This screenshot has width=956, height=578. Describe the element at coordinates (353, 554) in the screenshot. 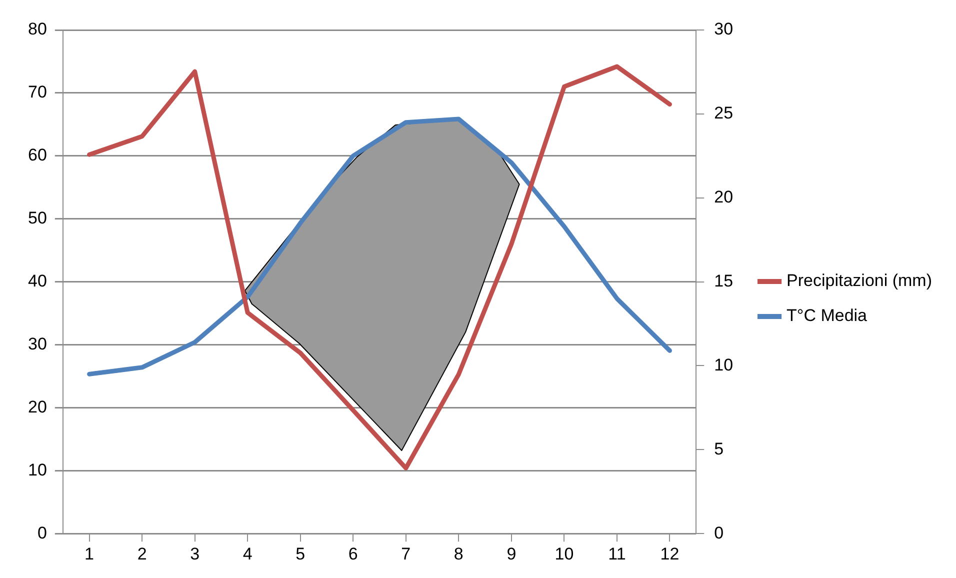

I see `x-tick-label: 6` at that location.